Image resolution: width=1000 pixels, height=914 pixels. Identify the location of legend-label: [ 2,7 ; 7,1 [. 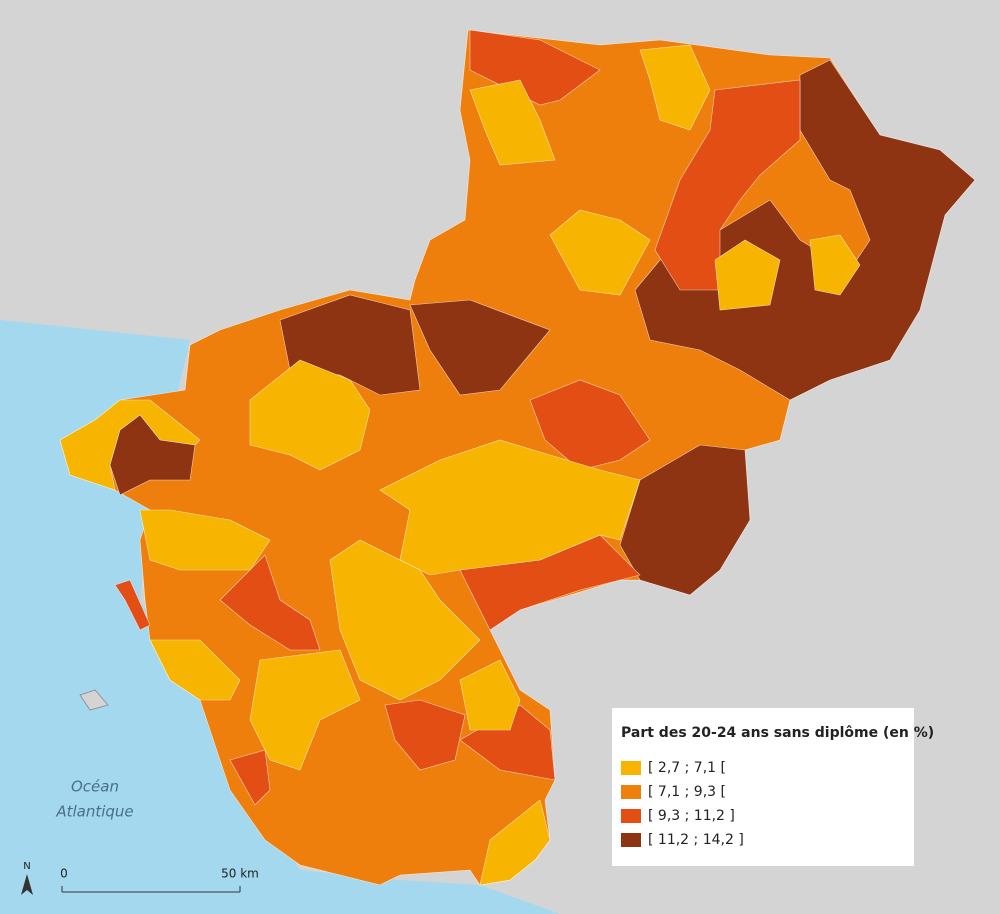
(687, 768).